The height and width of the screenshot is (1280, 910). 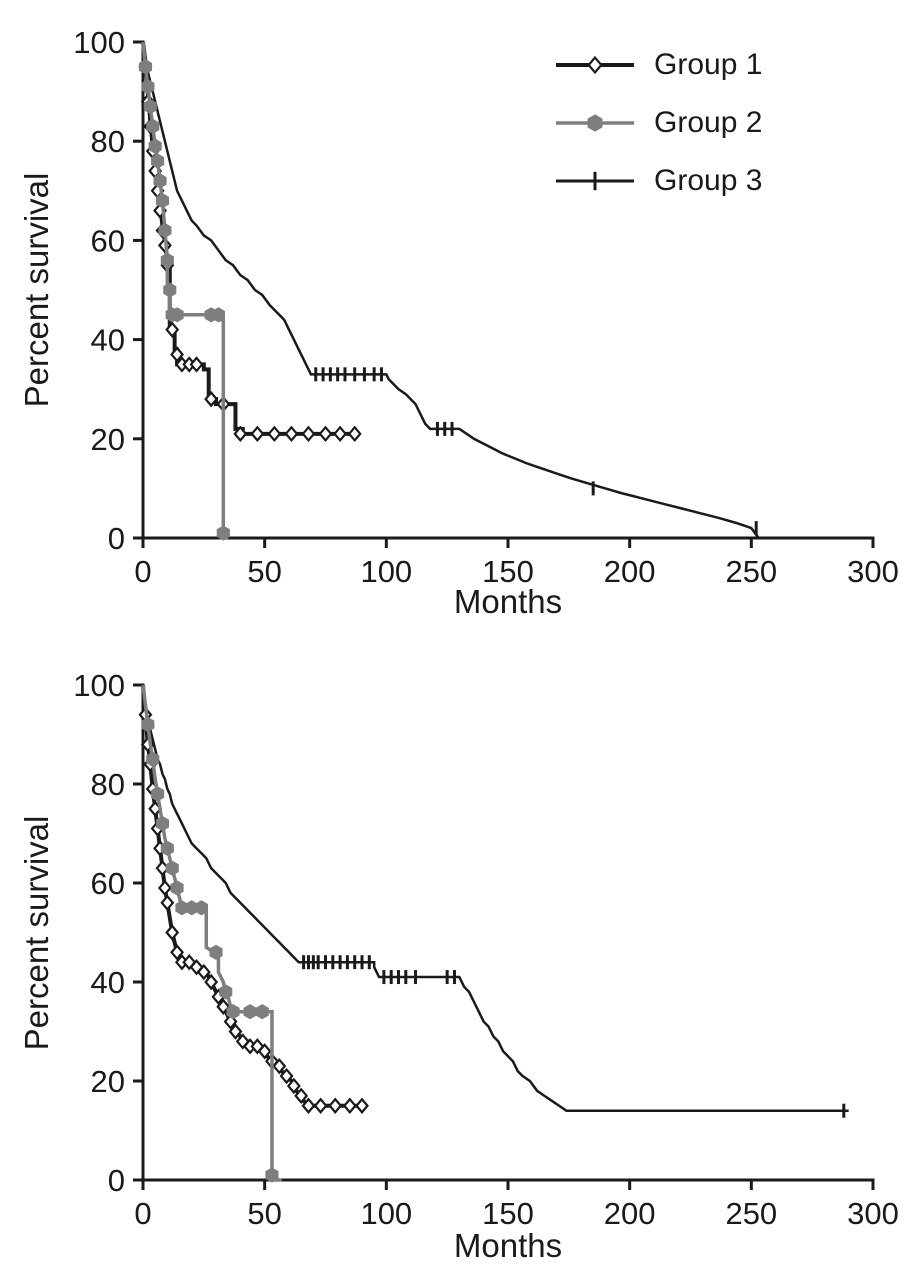 What do you see at coordinates (36, 933) in the screenshot?
I see `y-axis-label-bottom: Percent survival` at bounding box center [36, 933].